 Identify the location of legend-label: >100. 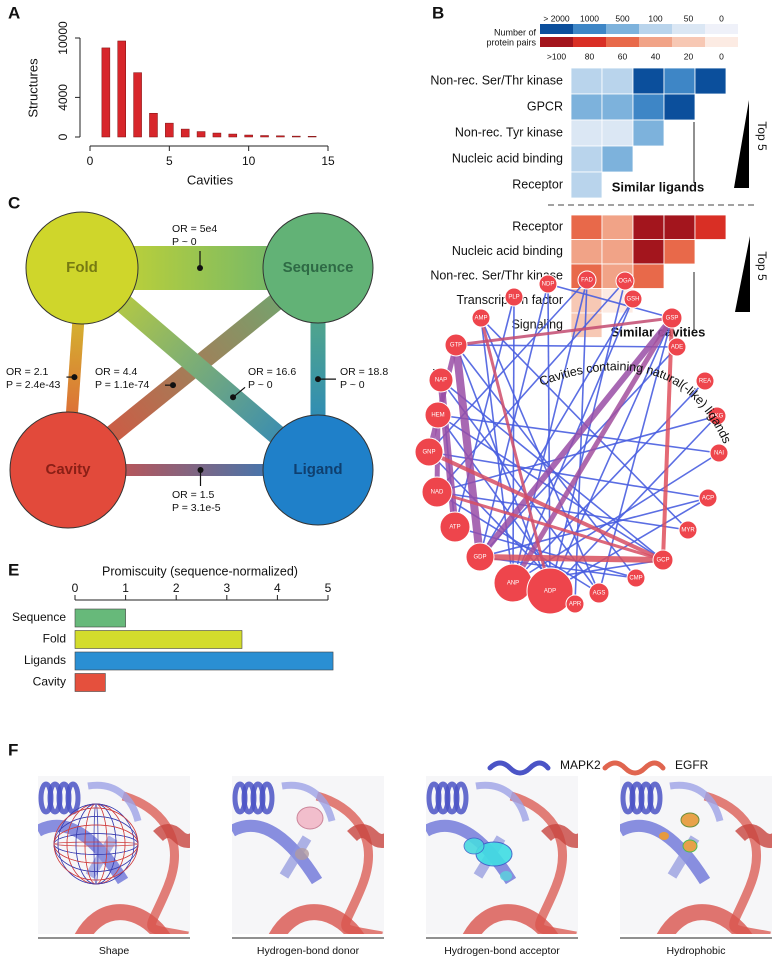
(556, 56).